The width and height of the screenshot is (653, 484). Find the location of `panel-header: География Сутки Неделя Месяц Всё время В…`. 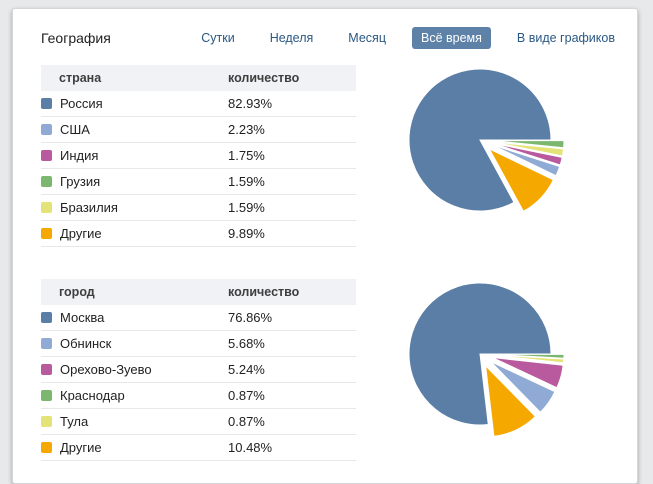

panel-header: География Сутки Неделя Месяц Всё время В… is located at coordinates (325, 37).